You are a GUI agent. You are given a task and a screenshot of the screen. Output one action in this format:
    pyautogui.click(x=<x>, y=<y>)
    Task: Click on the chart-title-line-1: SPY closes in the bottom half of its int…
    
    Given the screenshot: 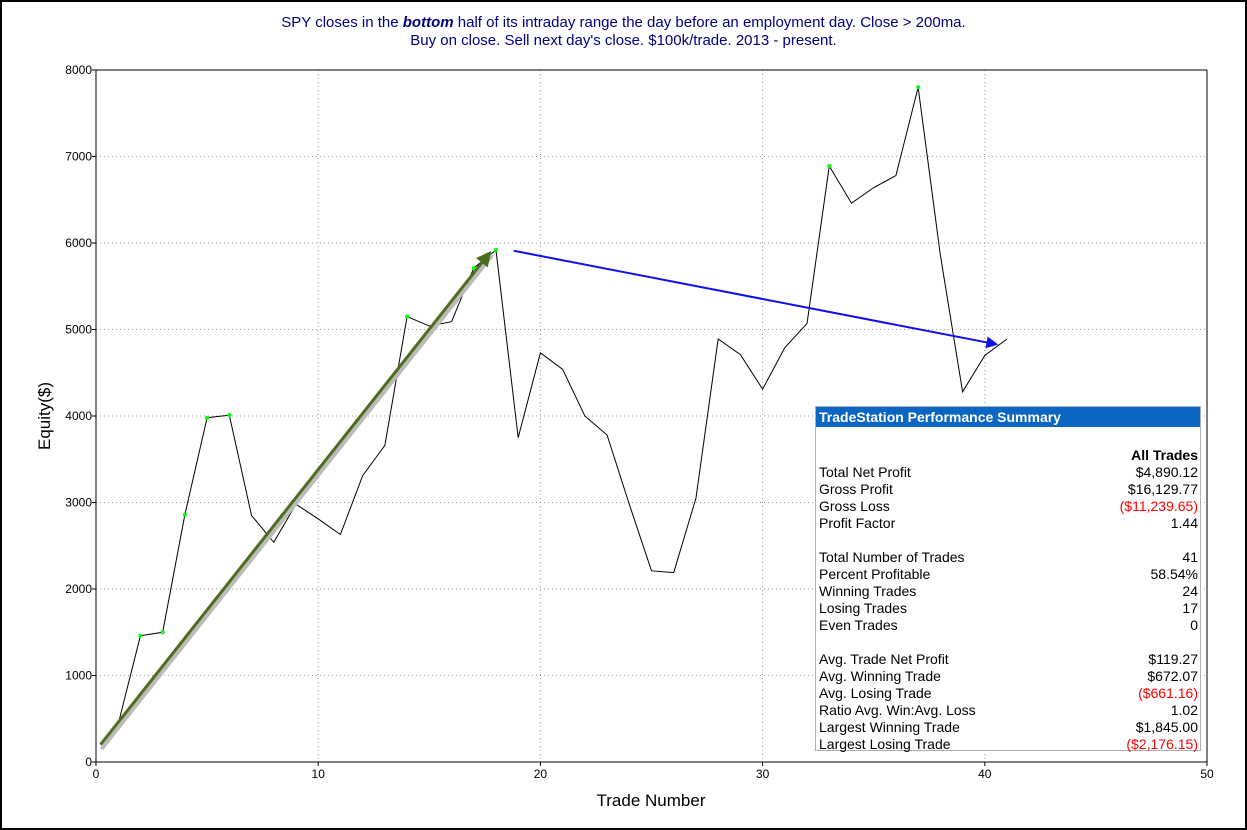 What is the action you would take?
    pyautogui.click(x=623, y=23)
    